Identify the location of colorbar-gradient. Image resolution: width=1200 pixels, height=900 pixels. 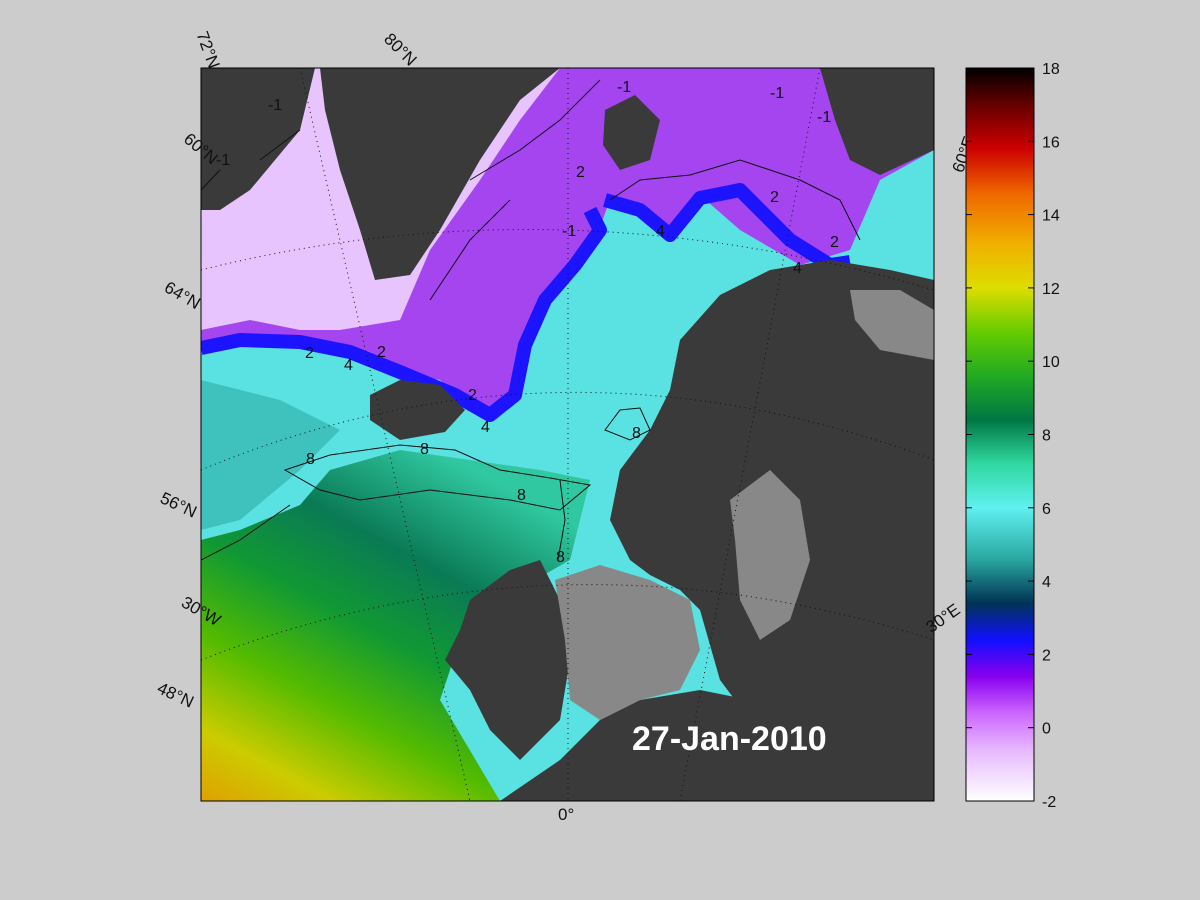
(1000, 434).